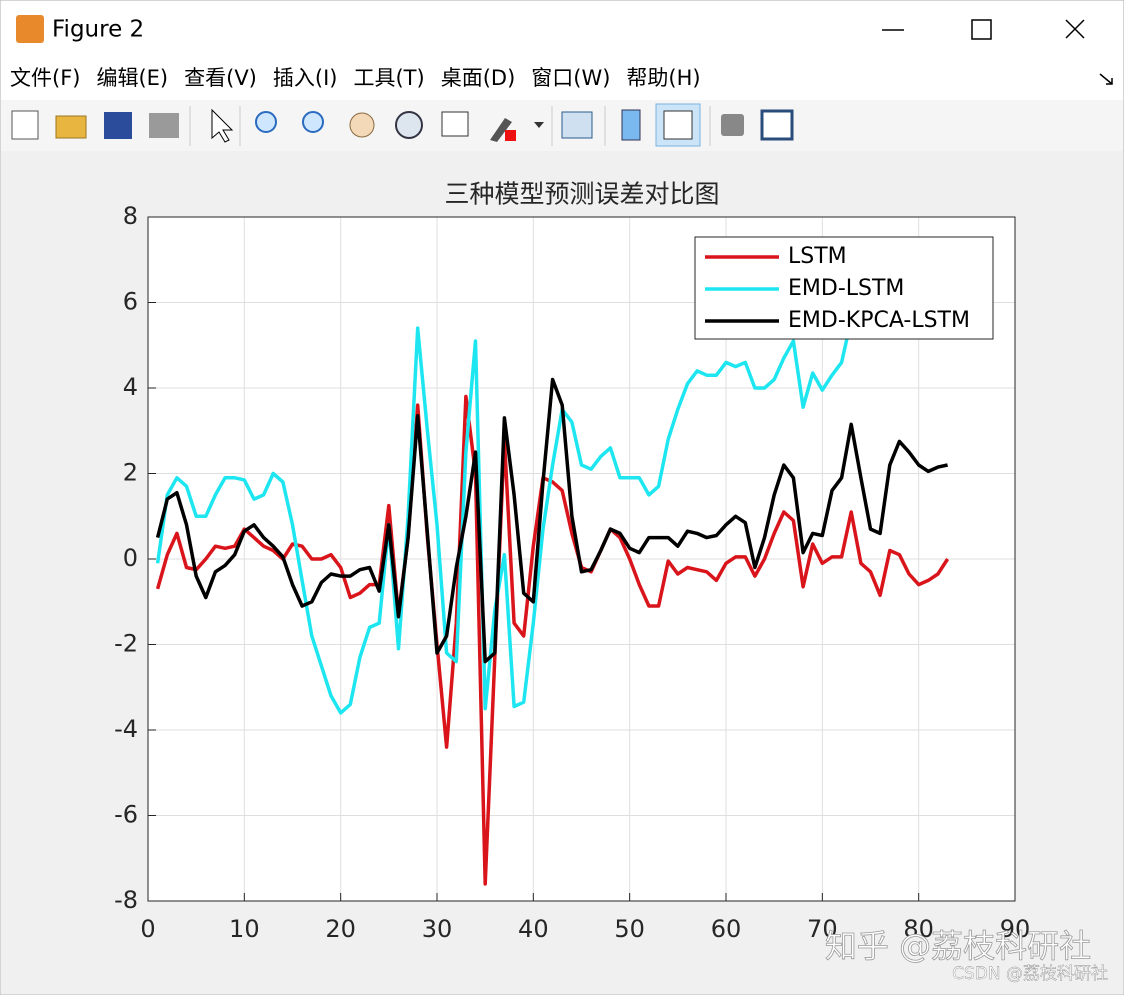 The width and height of the screenshot is (1124, 999). What do you see at coordinates (130, 216) in the screenshot?
I see `y-tick-label: 8` at bounding box center [130, 216].